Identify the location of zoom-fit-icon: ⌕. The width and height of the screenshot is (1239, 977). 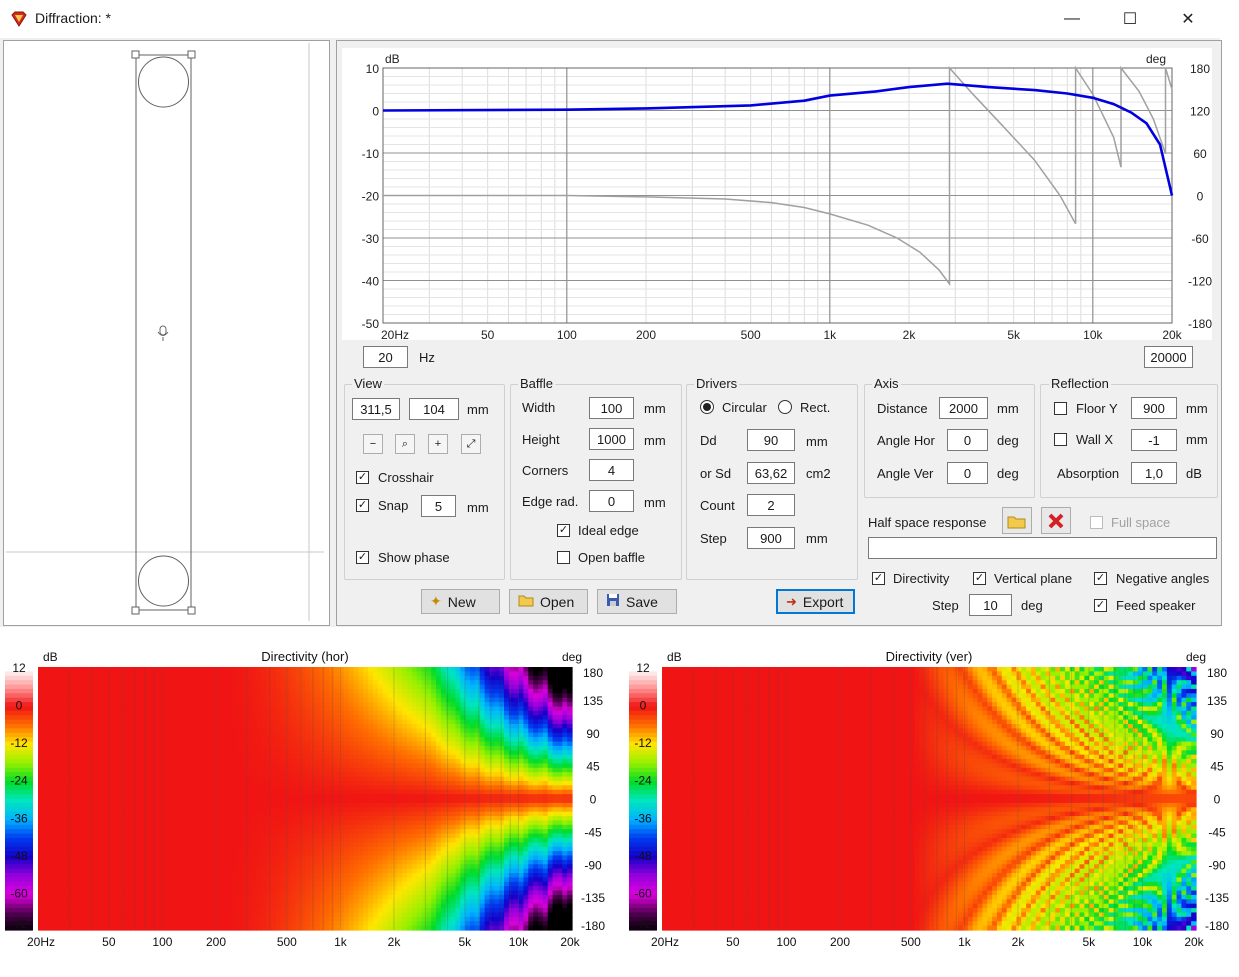
(405, 444).